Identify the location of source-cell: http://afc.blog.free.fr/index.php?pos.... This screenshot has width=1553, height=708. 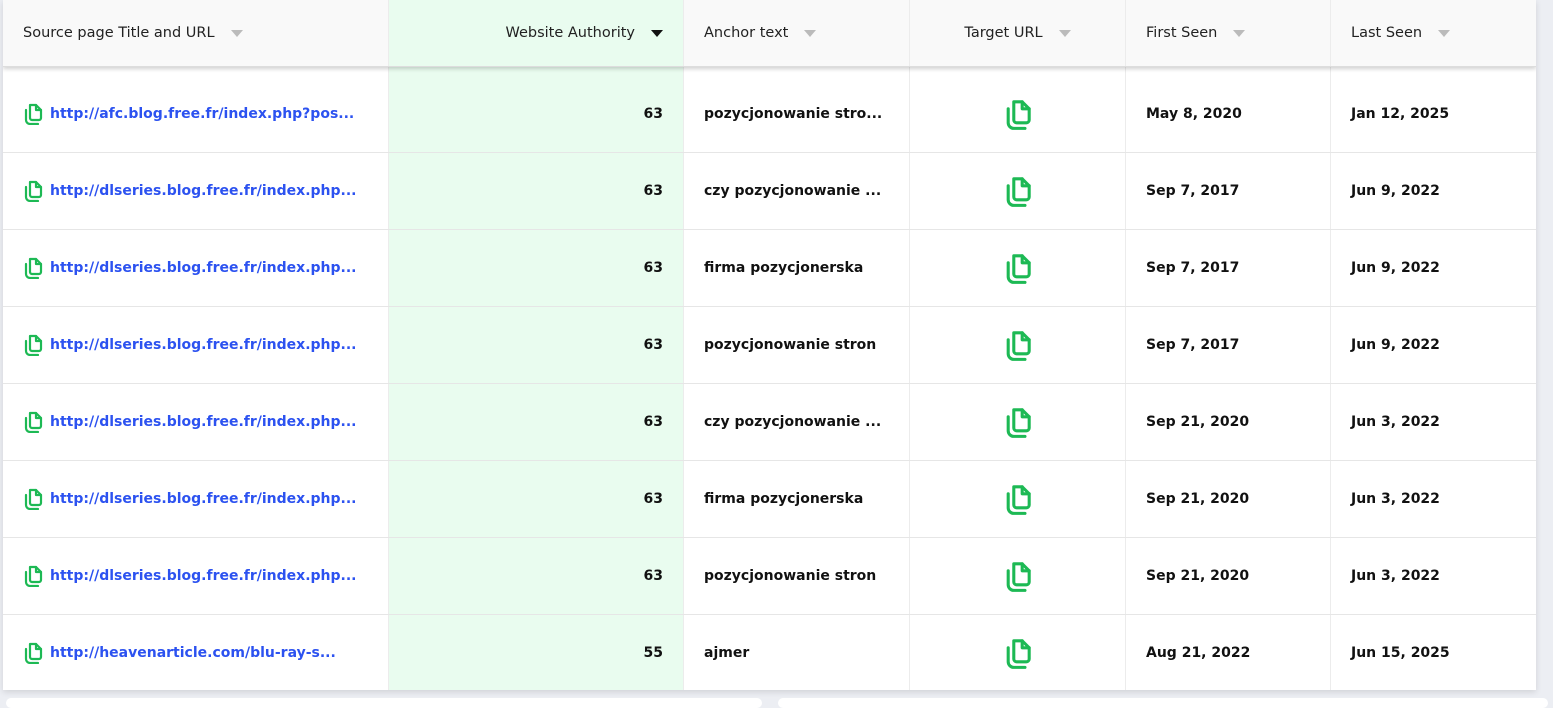
(196, 114).